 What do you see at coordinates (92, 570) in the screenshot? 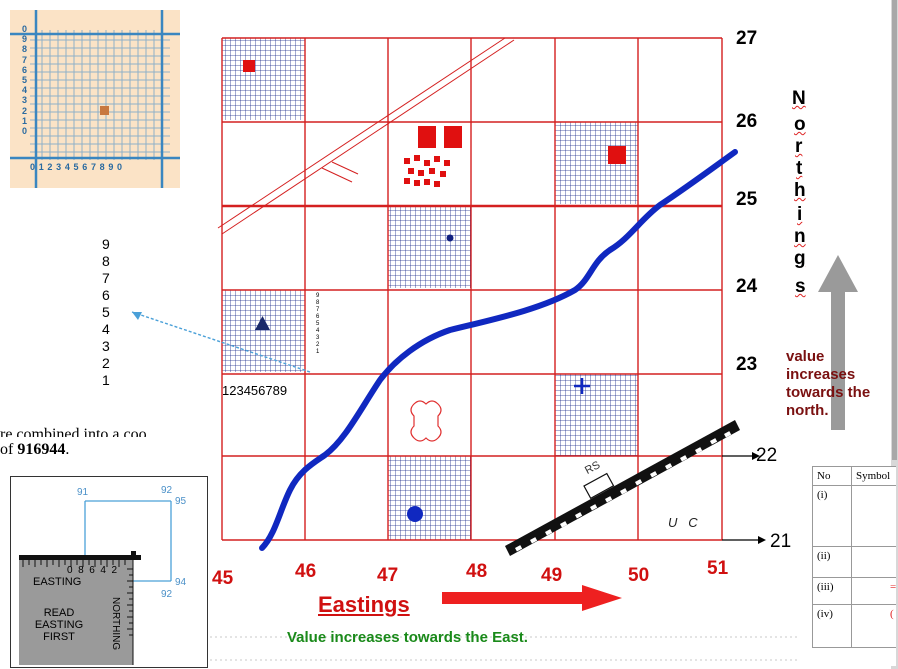
I see `romer-ruler-numbers: 0 8 6 4 2` at bounding box center [92, 570].